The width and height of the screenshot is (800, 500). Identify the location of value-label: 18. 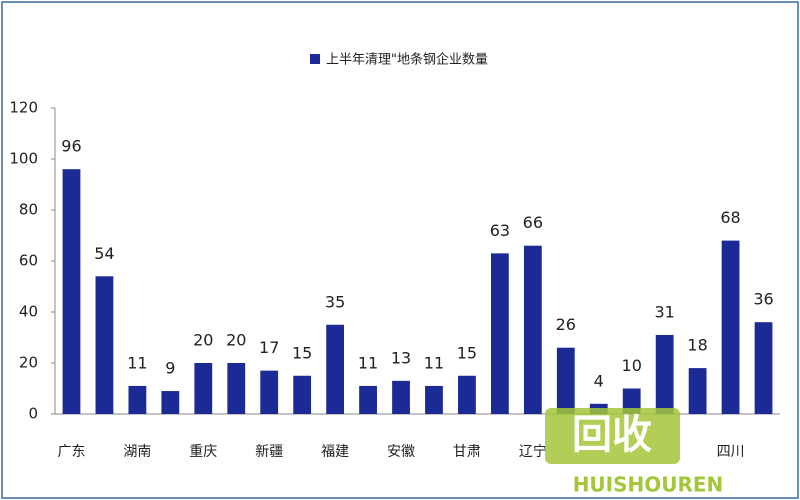
(697, 345).